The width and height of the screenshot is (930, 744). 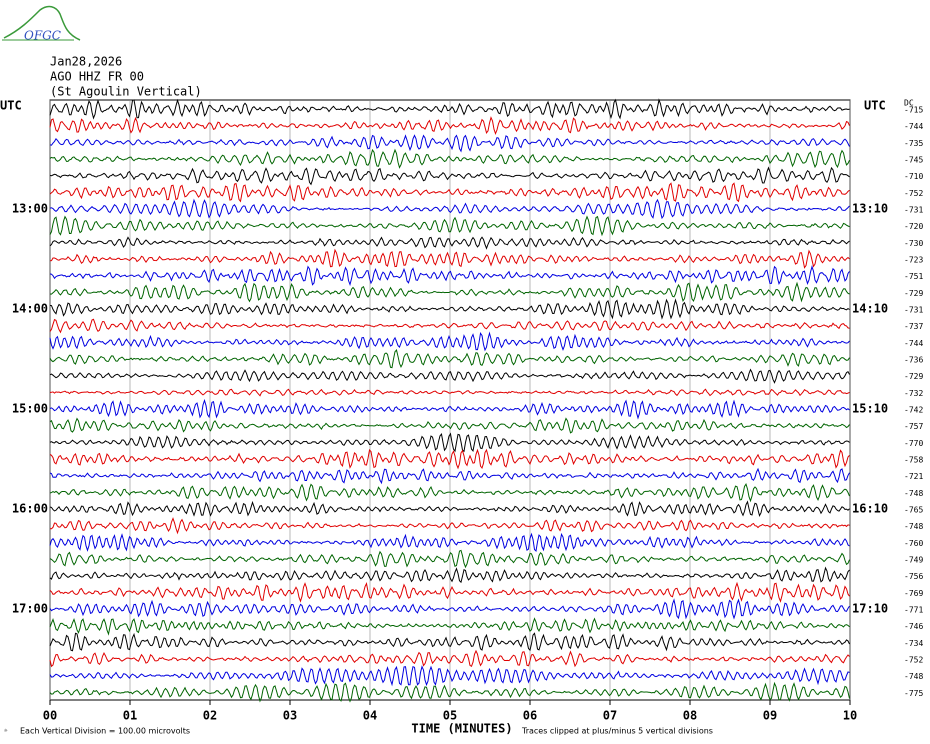 I want to click on dc-offset: -758, so click(x=913, y=460).